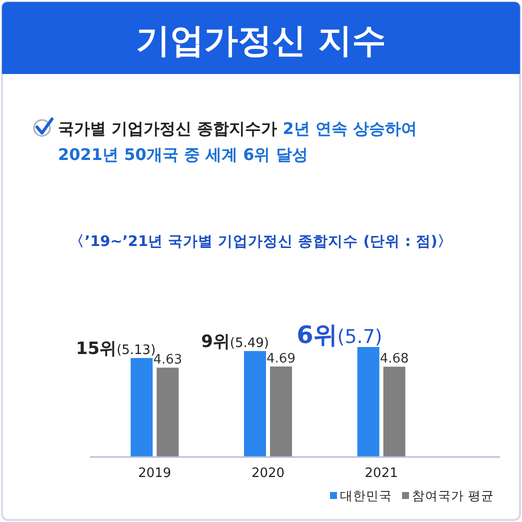 The width and height of the screenshot is (522, 522). What do you see at coordinates (268, 473) in the screenshot?
I see `x-tick-label: 2020` at bounding box center [268, 473].